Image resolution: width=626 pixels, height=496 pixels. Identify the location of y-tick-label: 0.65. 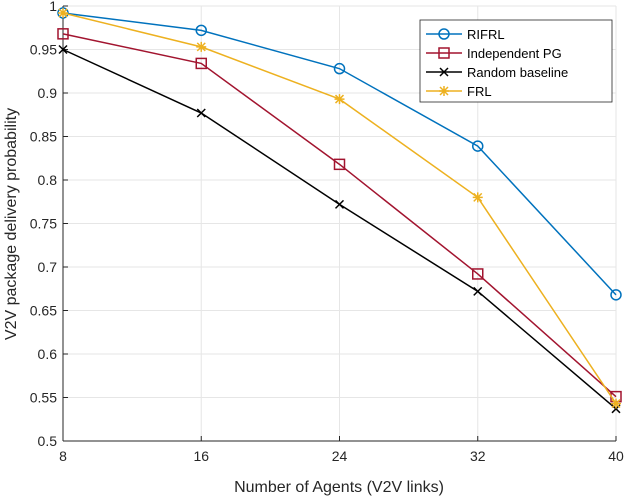
(43, 311).